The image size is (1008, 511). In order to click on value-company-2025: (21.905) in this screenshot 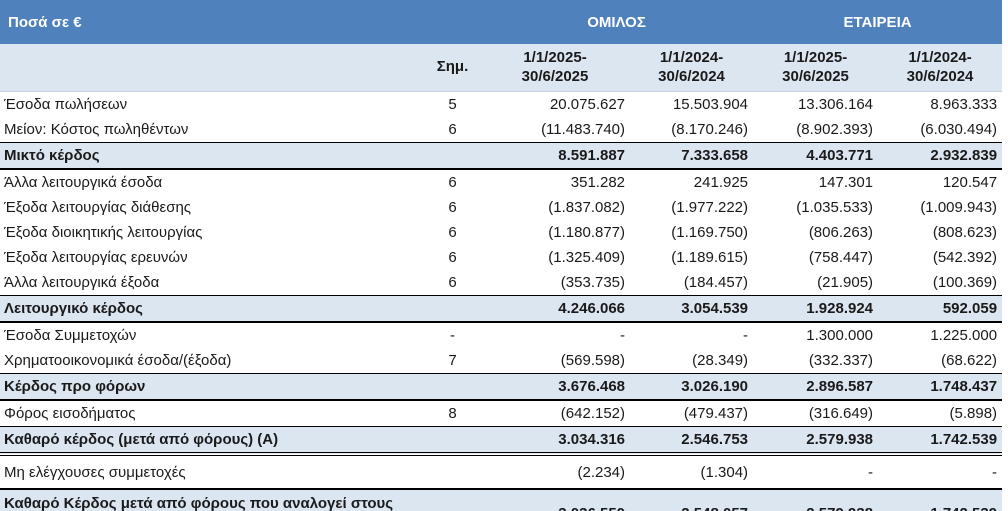, I will do `click(845, 282)`.